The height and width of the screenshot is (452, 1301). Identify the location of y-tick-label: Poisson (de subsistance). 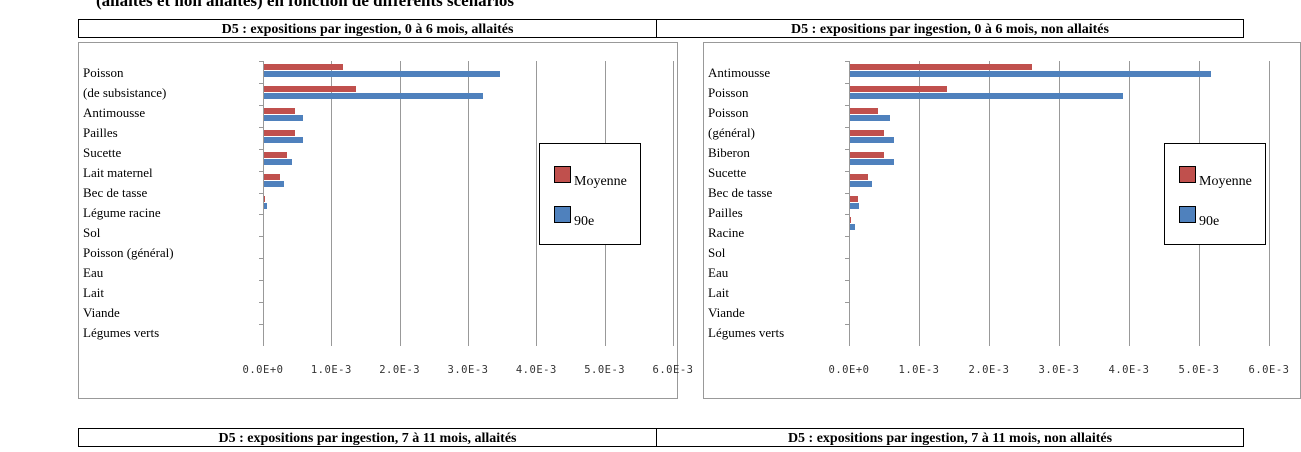
(125, 82).